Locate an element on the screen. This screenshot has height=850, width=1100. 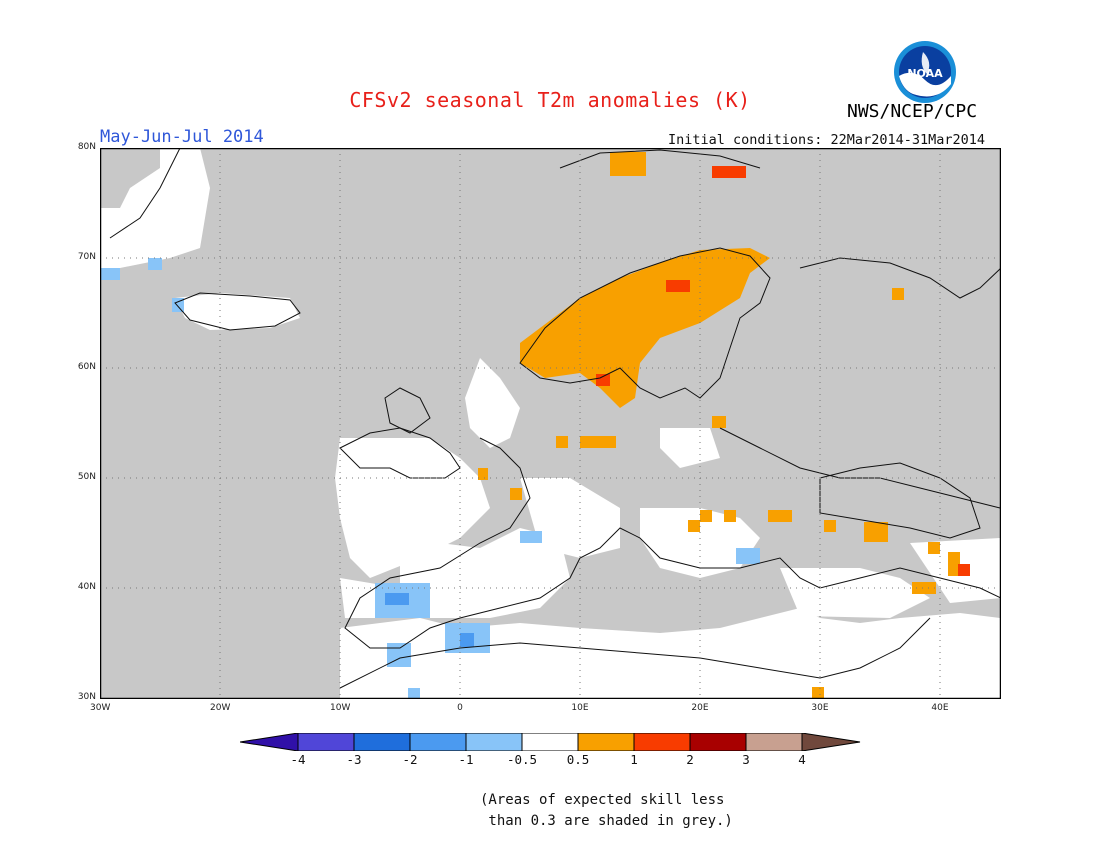
colorbar-label: -0.5 is located at coordinates (522, 759).